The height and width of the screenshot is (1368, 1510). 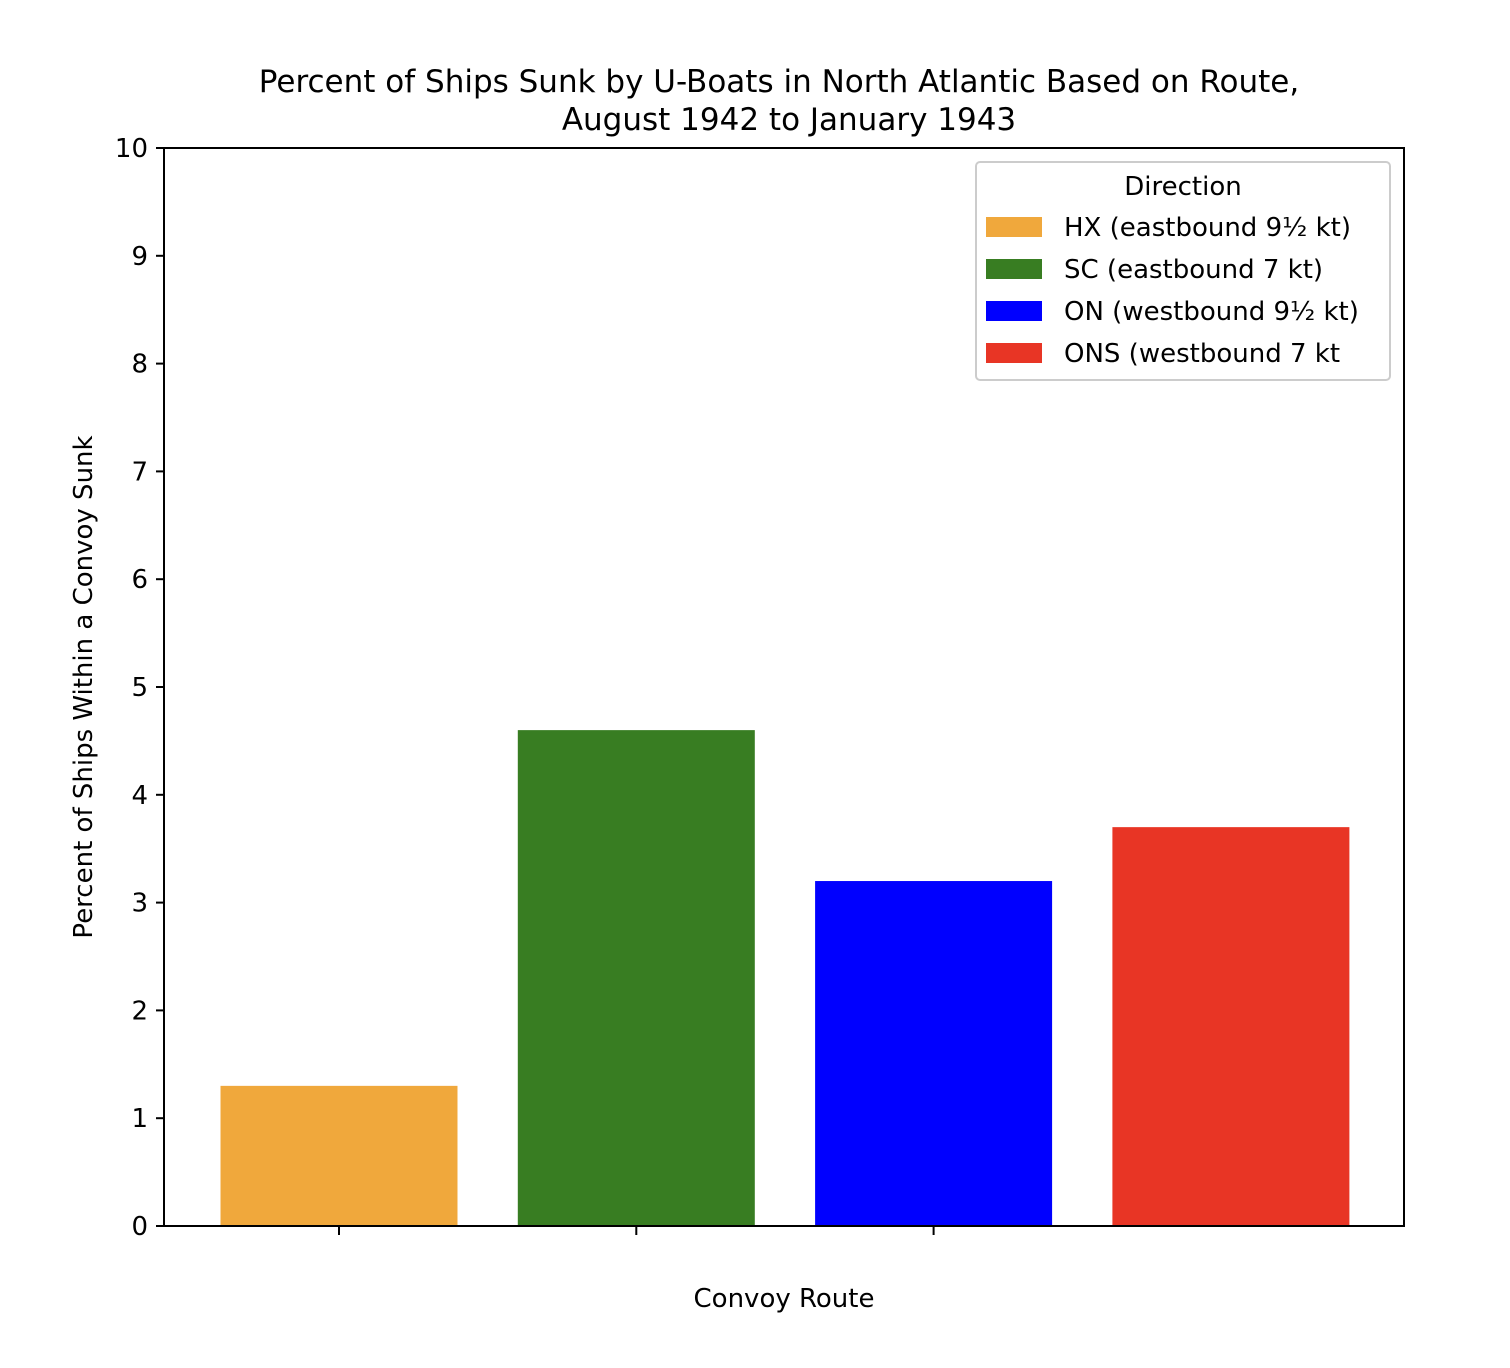 I want to click on chart-title-line-2: August 1942 to January 1943, so click(x=789, y=120).